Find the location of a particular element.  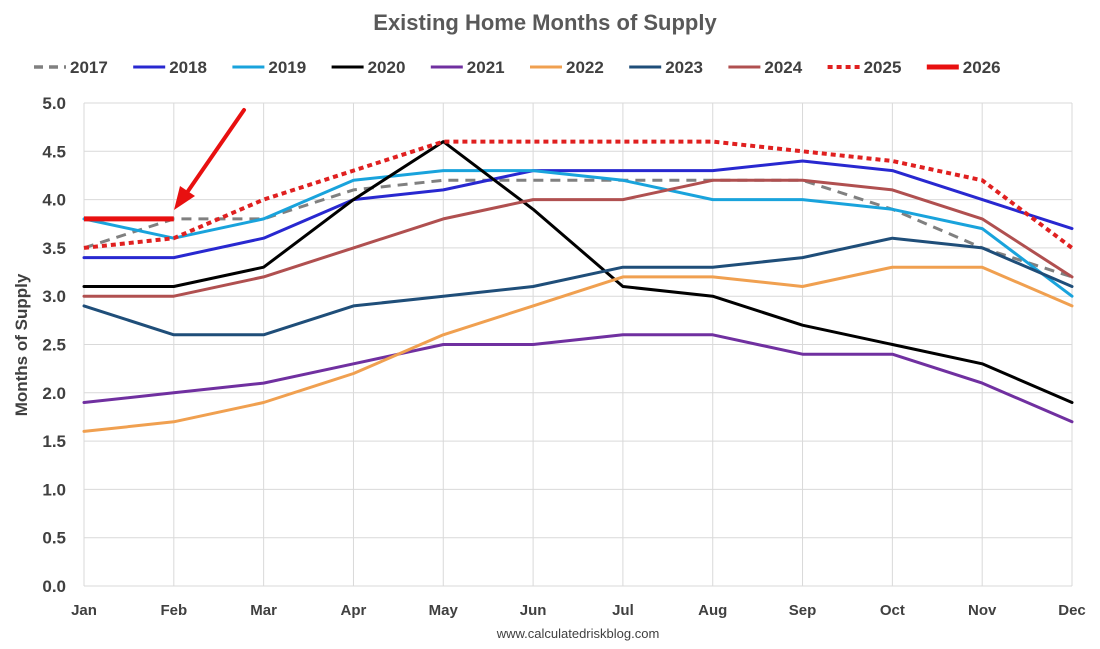

y-tick-label: 4.0 is located at coordinates (54, 200).